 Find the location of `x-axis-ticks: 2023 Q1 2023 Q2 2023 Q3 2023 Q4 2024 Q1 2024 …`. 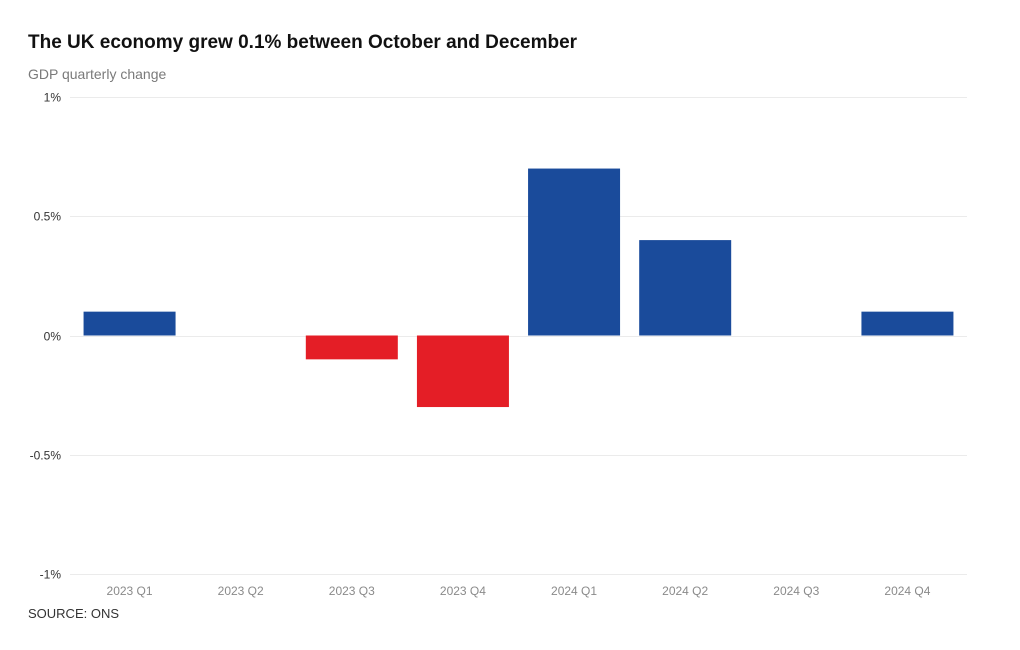

x-axis-ticks: 2023 Q1 2023 Q2 2023 Q3 2023 Q4 2024 Q1 2024 … is located at coordinates (519, 591).